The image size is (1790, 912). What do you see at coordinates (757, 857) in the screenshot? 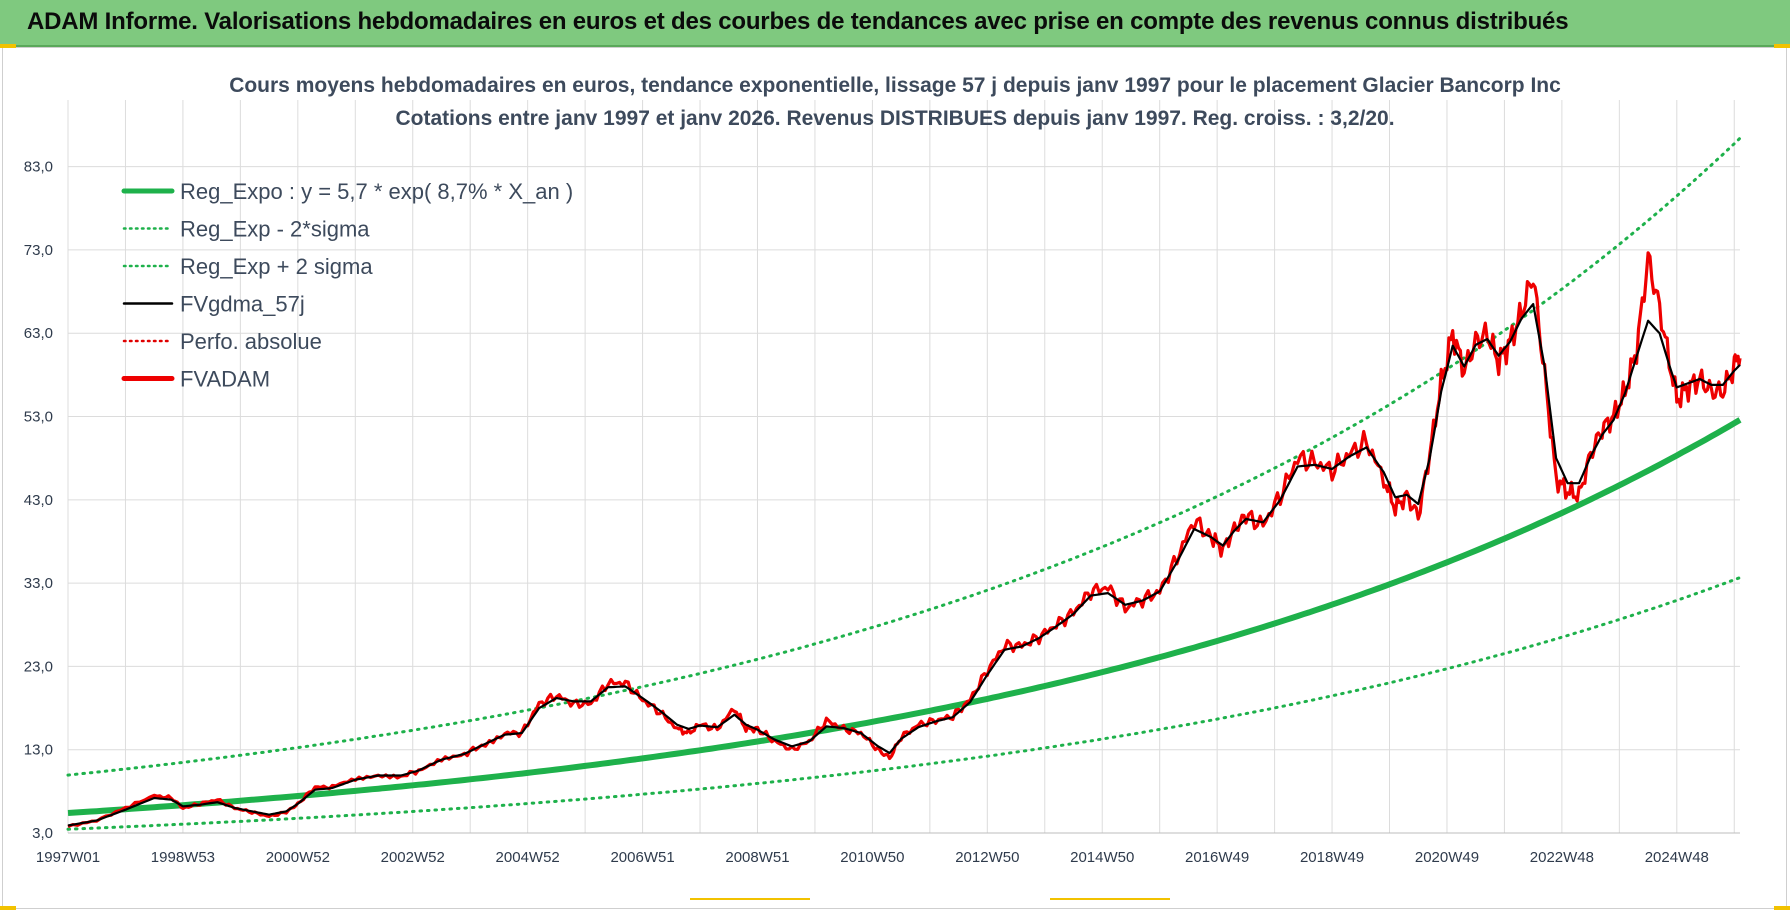
I see `x-tick-label: 2008W51` at bounding box center [757, 857].